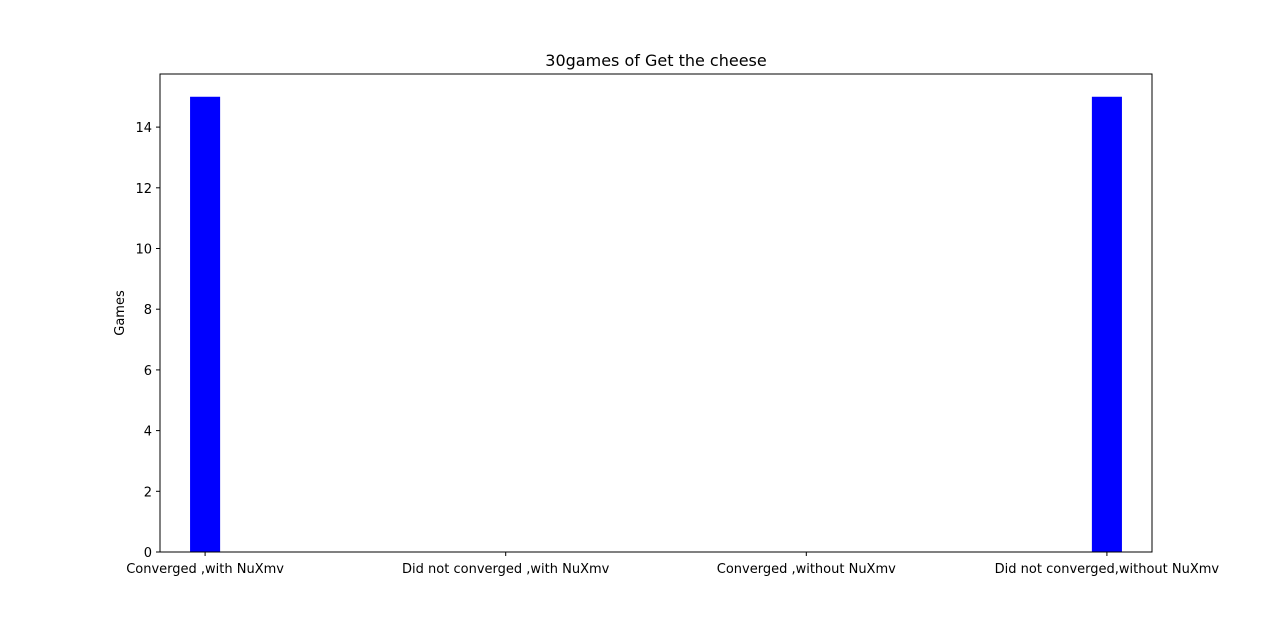  What do you see at coordinates (148, 553) in the screenshot?
I see `y-tick-label: 0` at bounding box center [148, 553].